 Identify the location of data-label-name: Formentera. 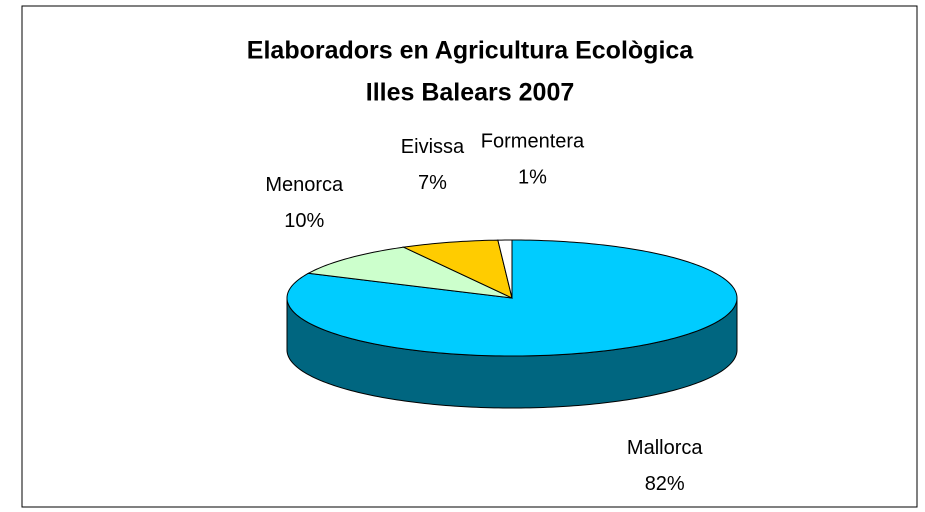
(533, 141).